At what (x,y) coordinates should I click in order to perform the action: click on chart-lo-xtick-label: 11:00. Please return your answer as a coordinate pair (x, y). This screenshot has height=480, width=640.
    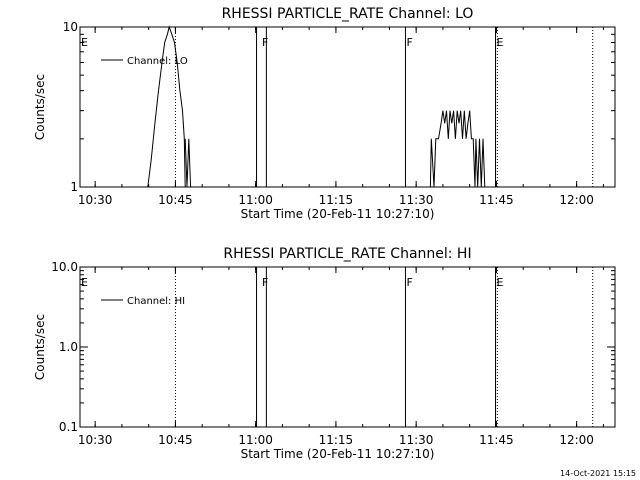
    Looking at the image, I should click on (255, 200).